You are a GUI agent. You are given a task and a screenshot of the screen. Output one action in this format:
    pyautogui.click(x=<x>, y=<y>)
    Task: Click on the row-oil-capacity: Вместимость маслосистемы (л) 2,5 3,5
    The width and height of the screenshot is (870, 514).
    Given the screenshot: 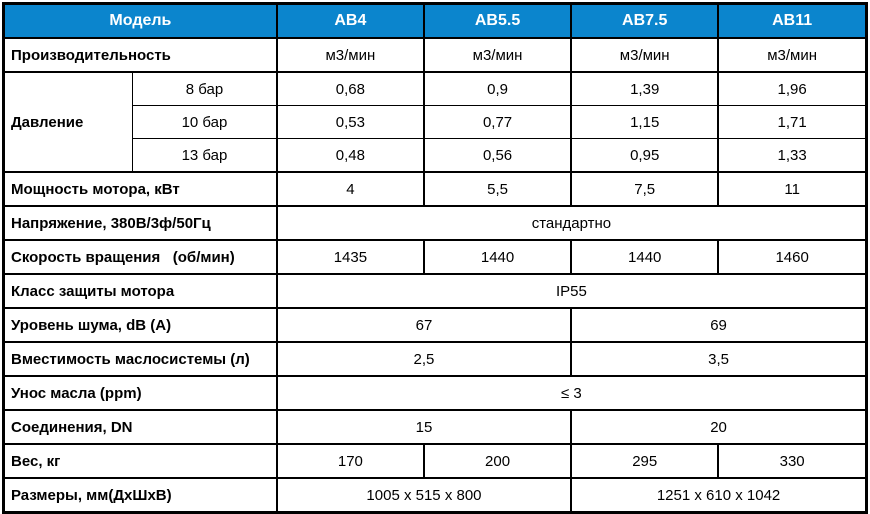 What is the action you would take?
    pyautogui.click(x=435, y=359)
    